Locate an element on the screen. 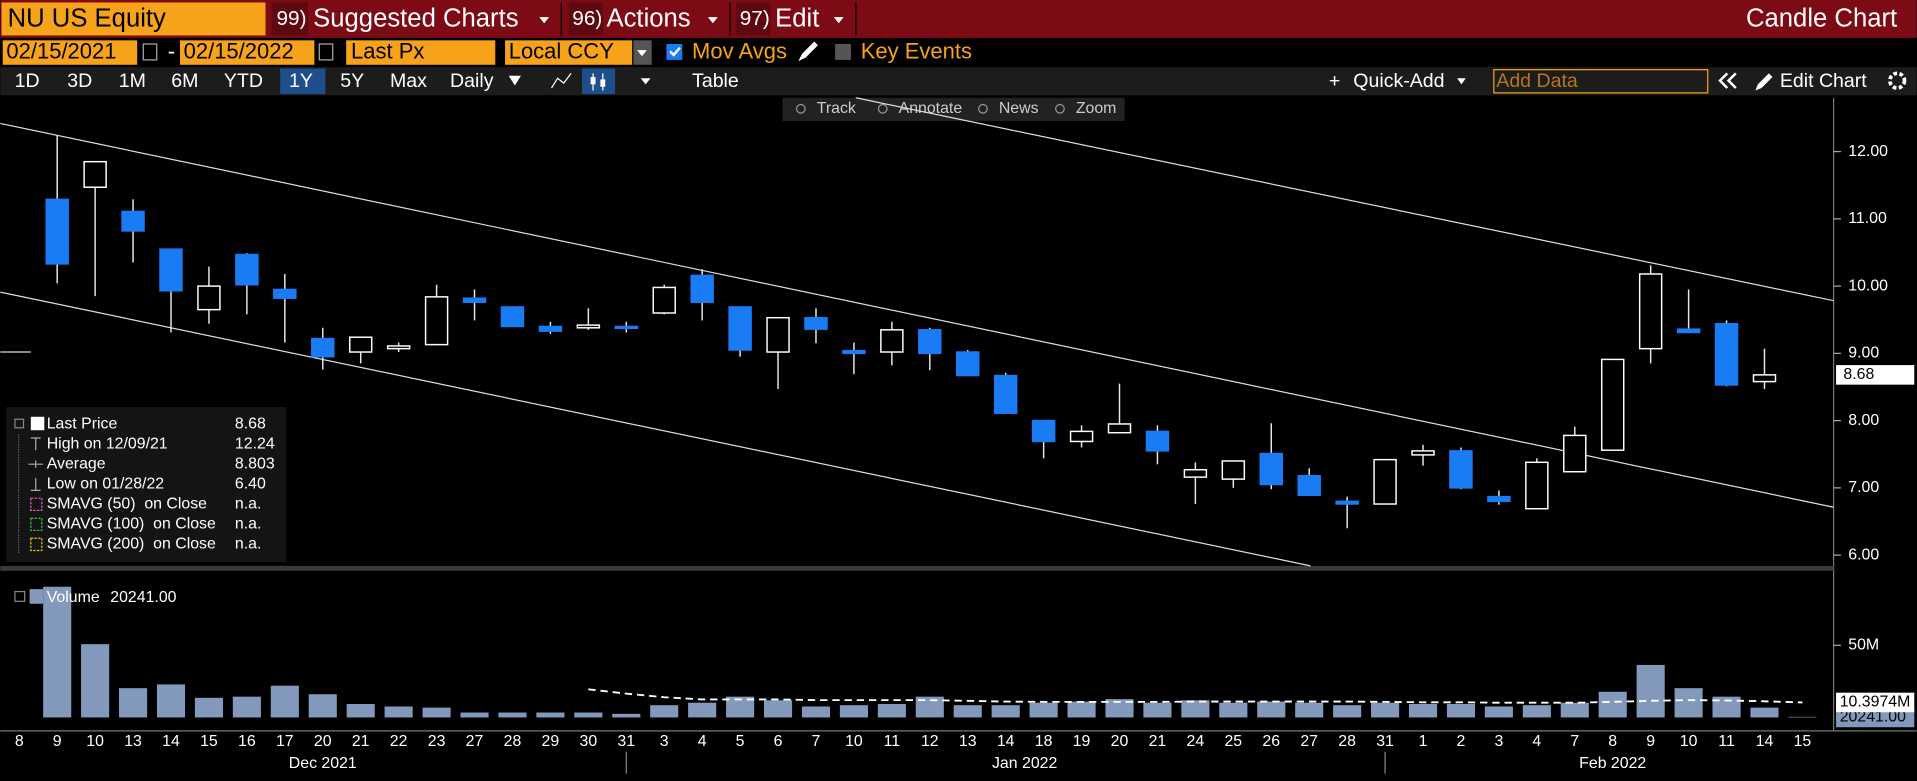 Image resolution: width=1917 pixels, height=781 pixels. range-button: 5Y is located at coordinates (352, 81).